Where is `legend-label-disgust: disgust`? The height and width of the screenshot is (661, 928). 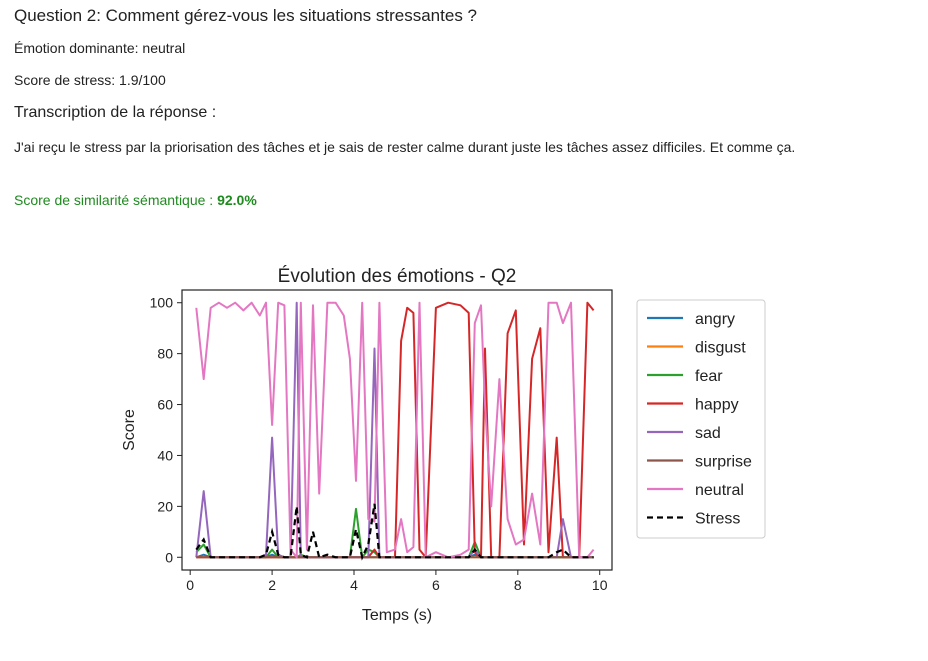 legend-label-disgust: disgust is located at coordinates (720, 348).